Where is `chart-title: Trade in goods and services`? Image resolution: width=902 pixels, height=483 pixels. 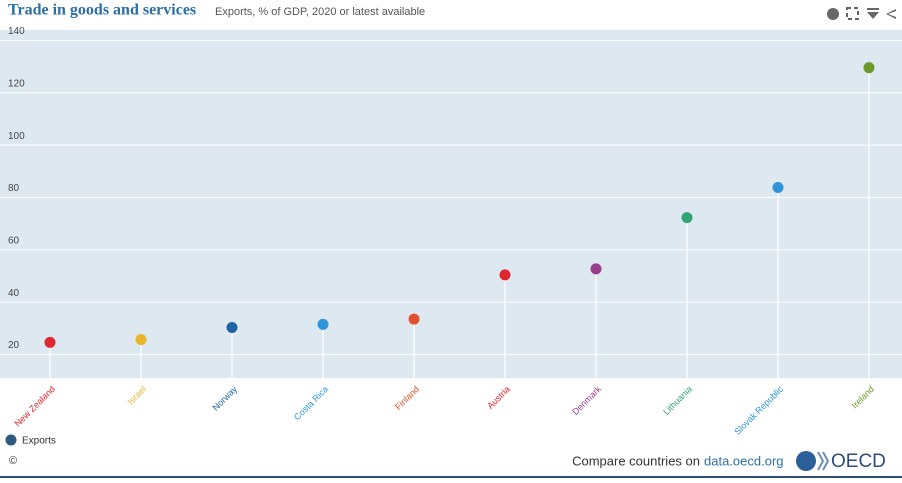
chart-title: Trade in goods and services is located at coordinates (102, 10).